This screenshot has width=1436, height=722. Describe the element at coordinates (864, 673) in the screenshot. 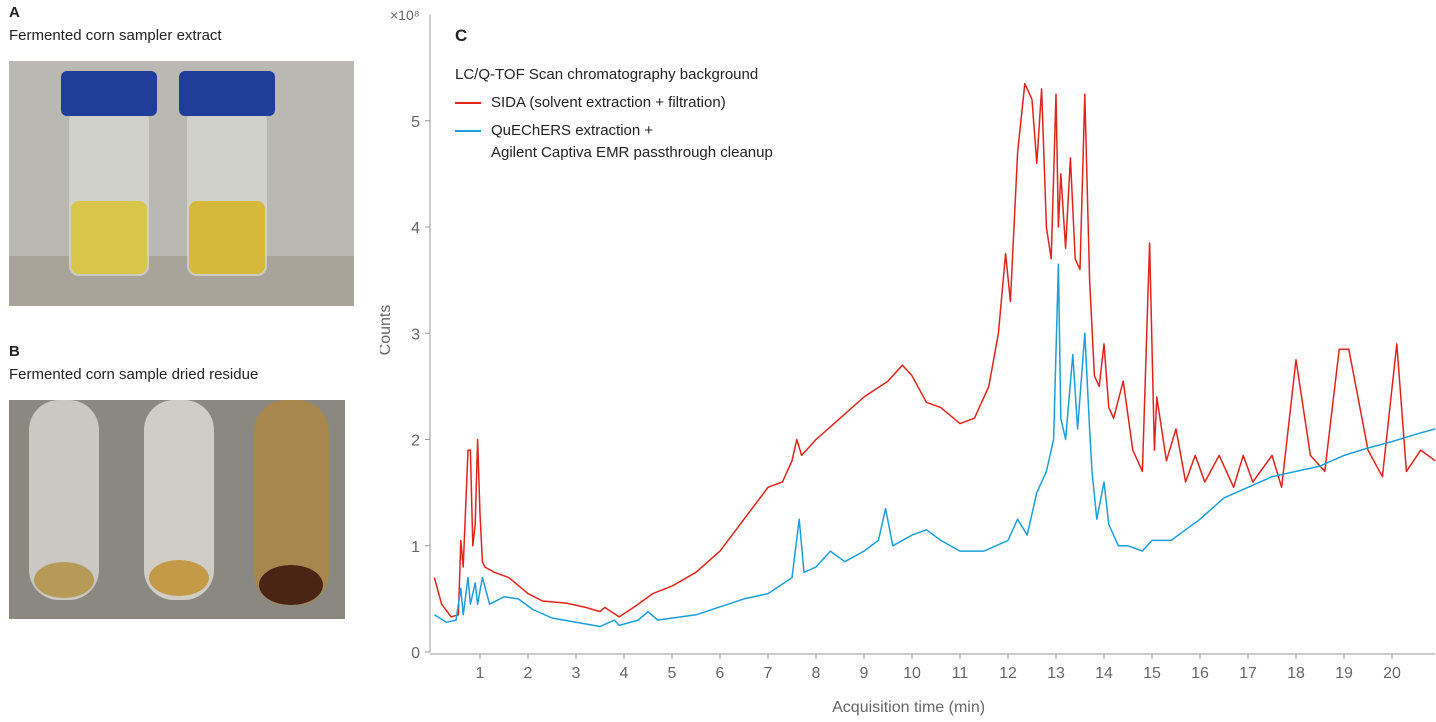

I see `x-tick-label: 9` at that location.